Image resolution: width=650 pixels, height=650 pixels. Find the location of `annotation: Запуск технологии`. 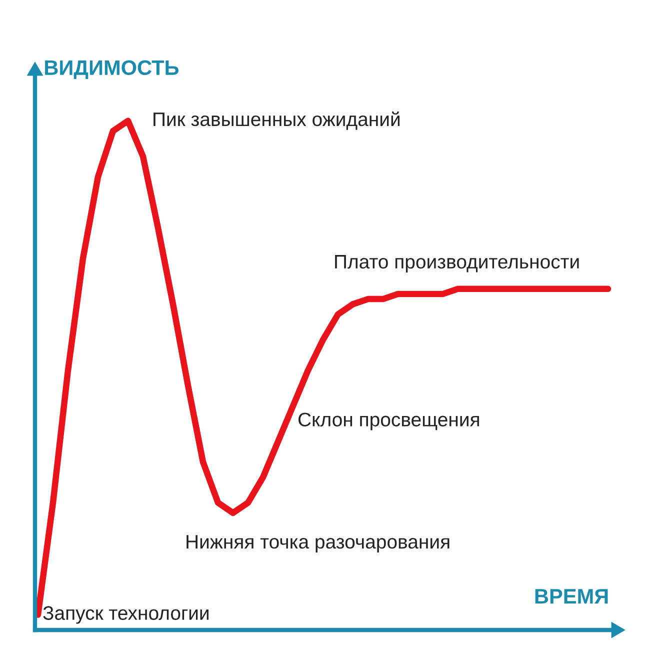

annotation: Запуск технологии is located at coordinates (125, 615).